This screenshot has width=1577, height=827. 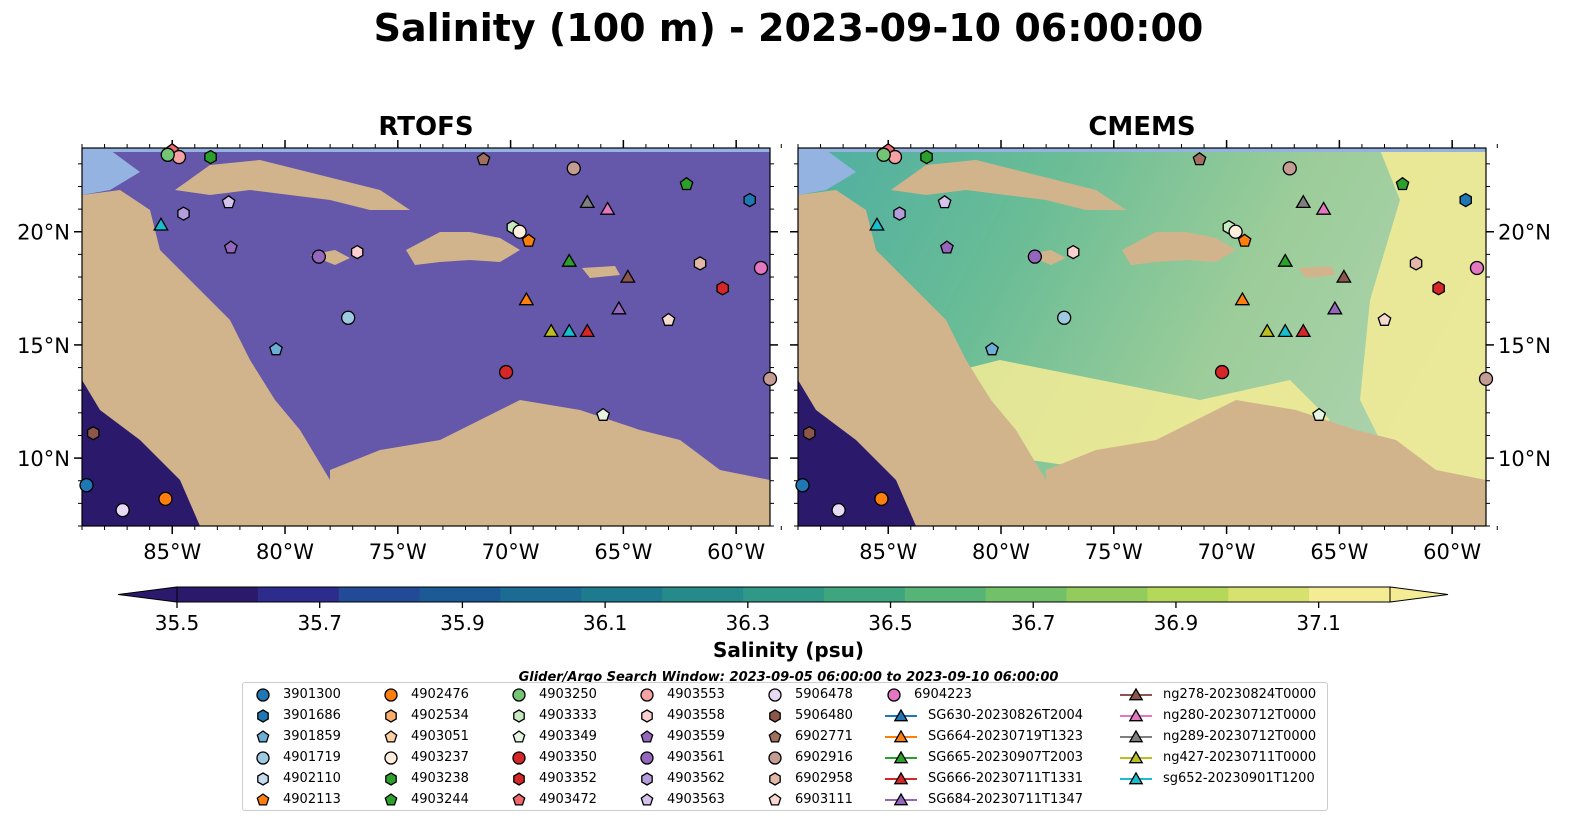 What do you see at coordinates (696, 799) in the screenshot?
I see `legend-label: 4903563` at bounding box center [696, 799].